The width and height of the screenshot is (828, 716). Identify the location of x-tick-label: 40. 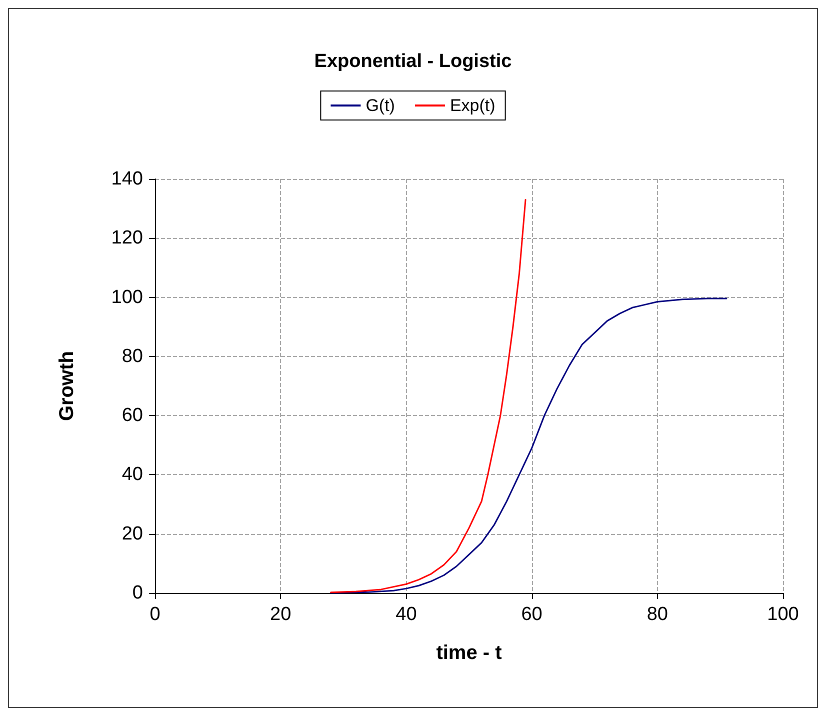
(406, 614).